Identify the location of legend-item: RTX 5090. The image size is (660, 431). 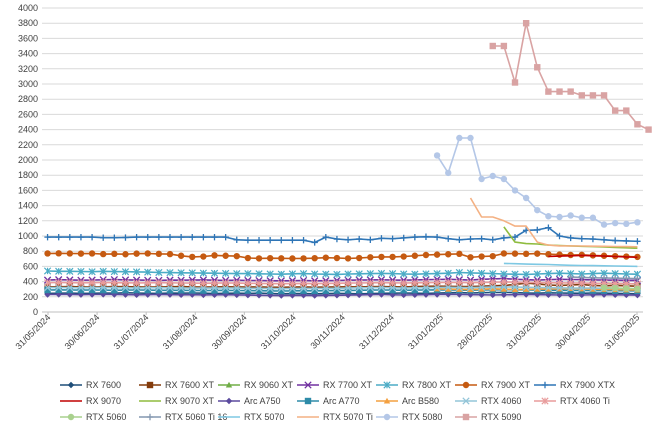
(488, 417).